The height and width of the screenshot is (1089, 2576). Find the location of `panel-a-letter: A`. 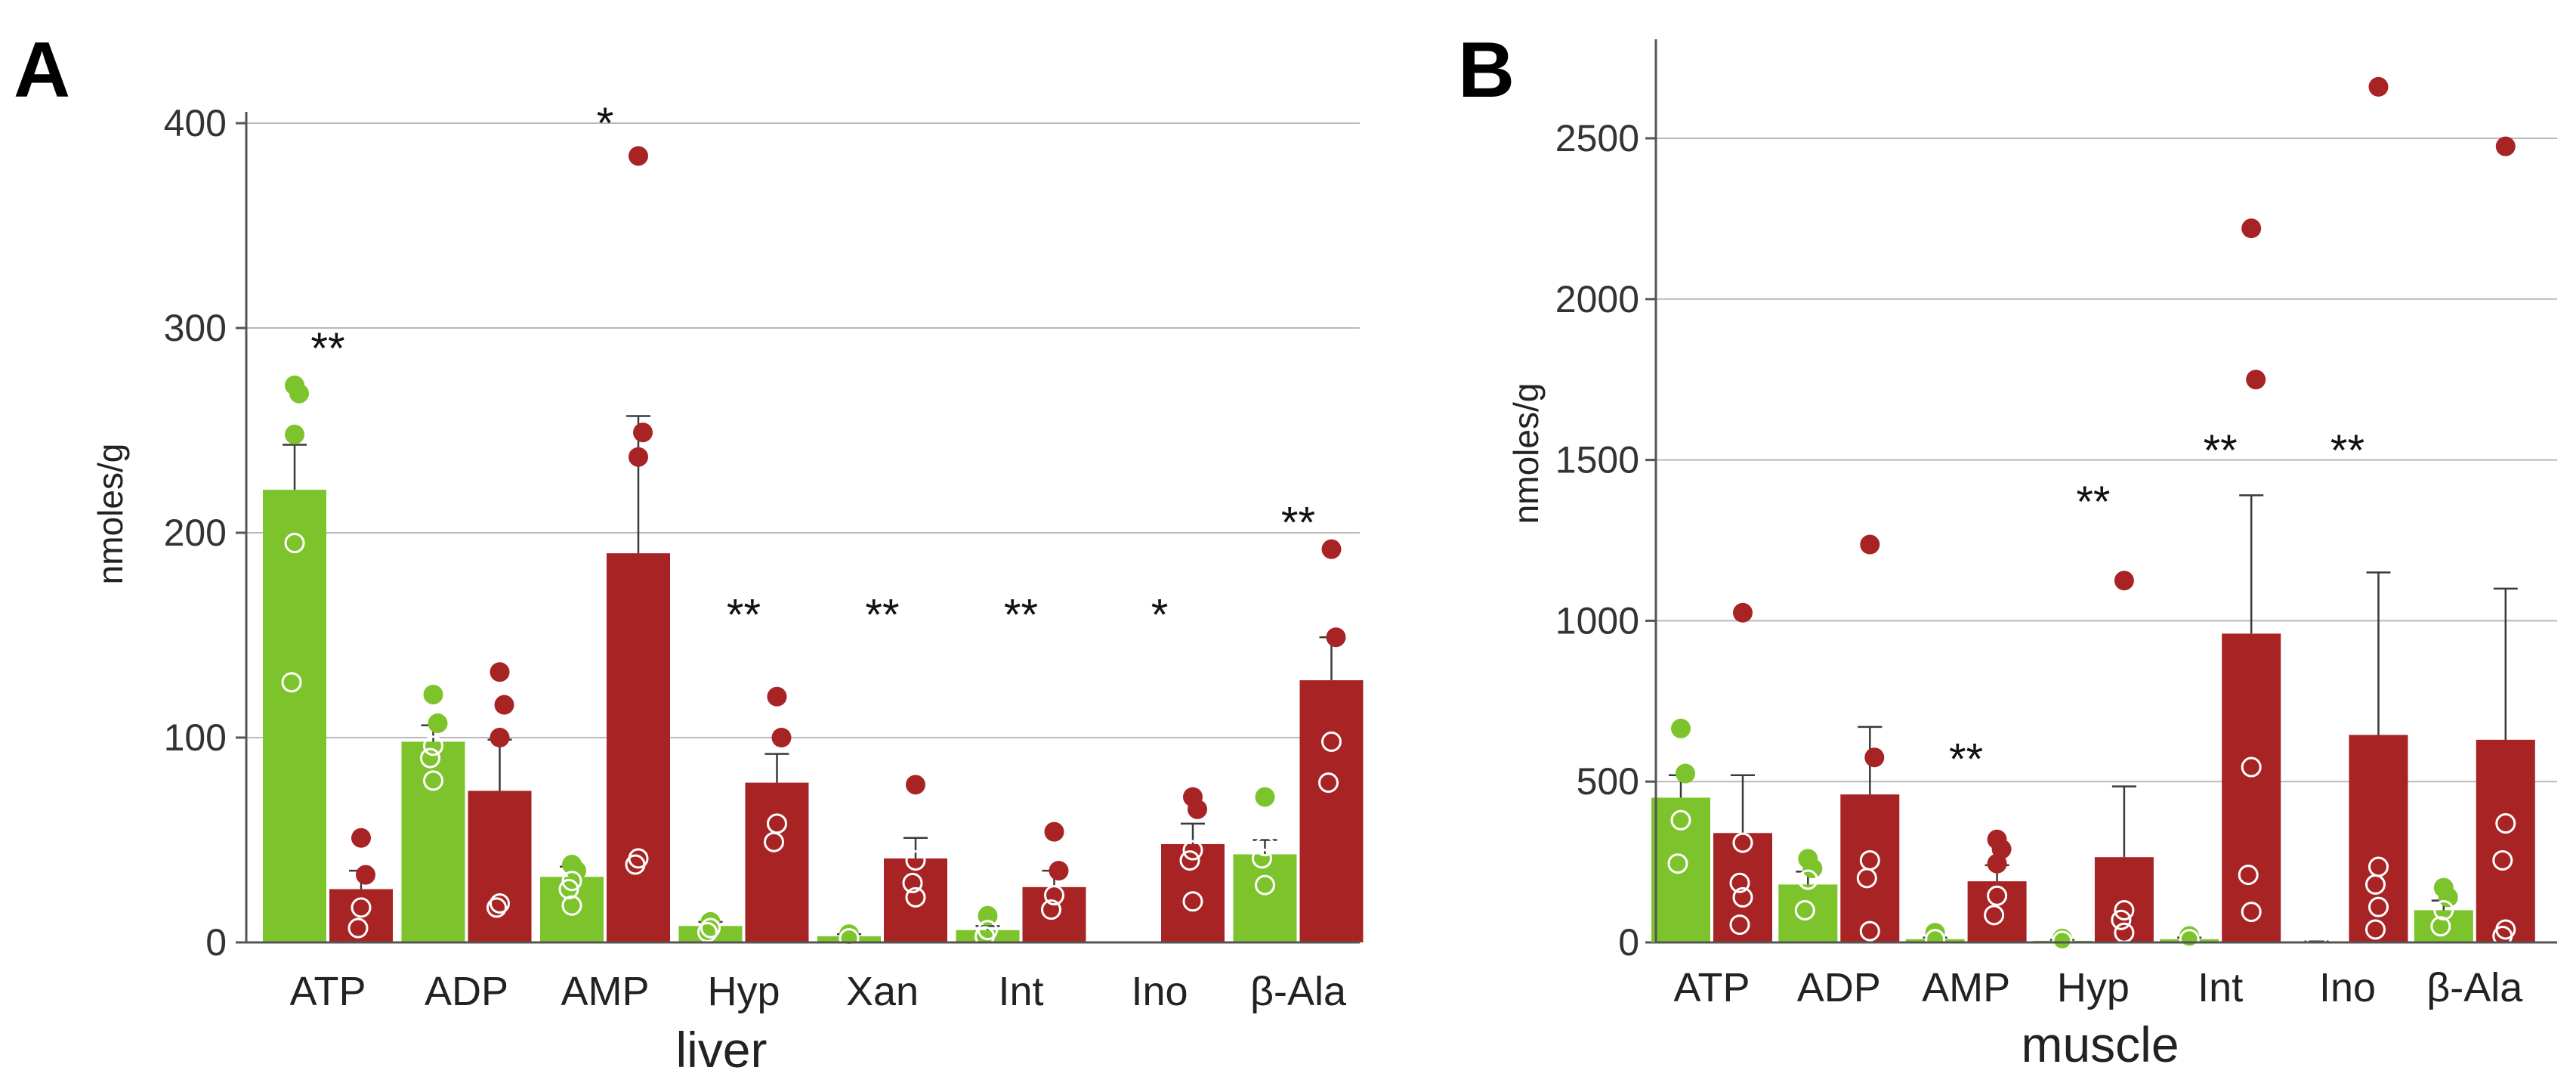

panel-a-letter: A is located at coordinates (42, 70).